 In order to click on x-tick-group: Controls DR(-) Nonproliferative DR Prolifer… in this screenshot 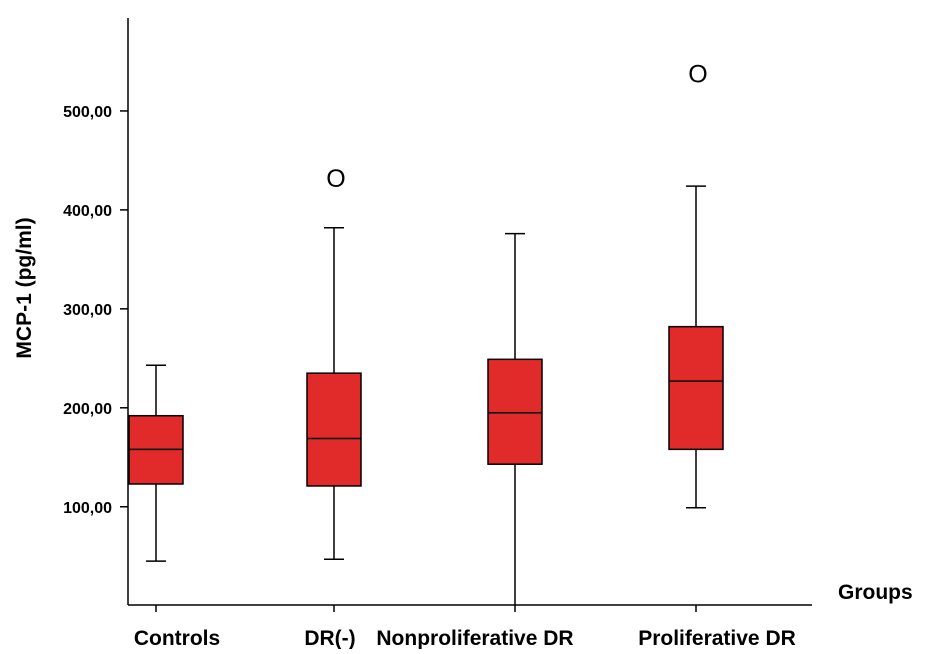, I will do `click(465, 627)`.